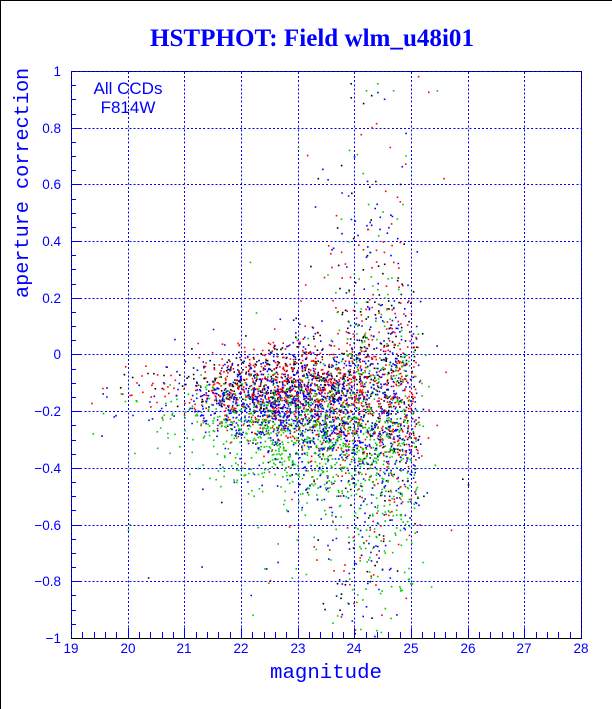  What do you see at coordinates (240, 648) in the screenshot?
I see `svg-text: 22` at bounding box center [240, 648].